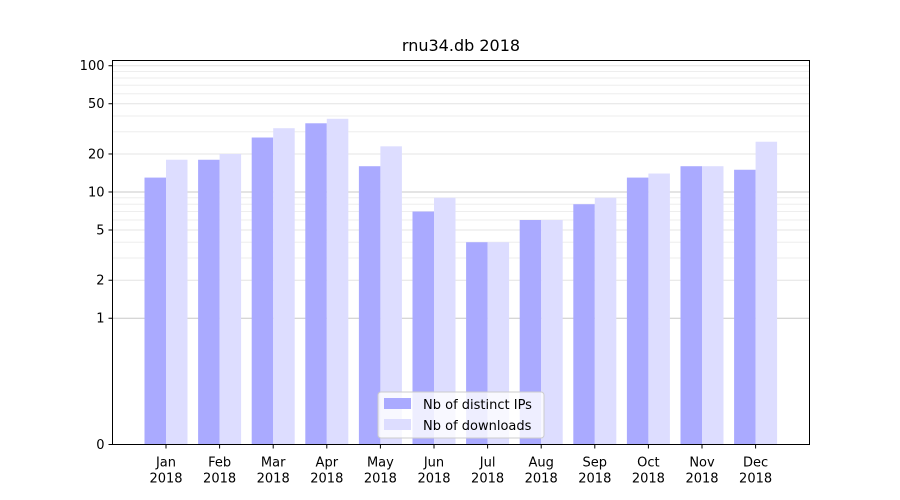 This screenshot has width=900, height=500. I want to click on bar-downloads-nov, so click(713, 305).